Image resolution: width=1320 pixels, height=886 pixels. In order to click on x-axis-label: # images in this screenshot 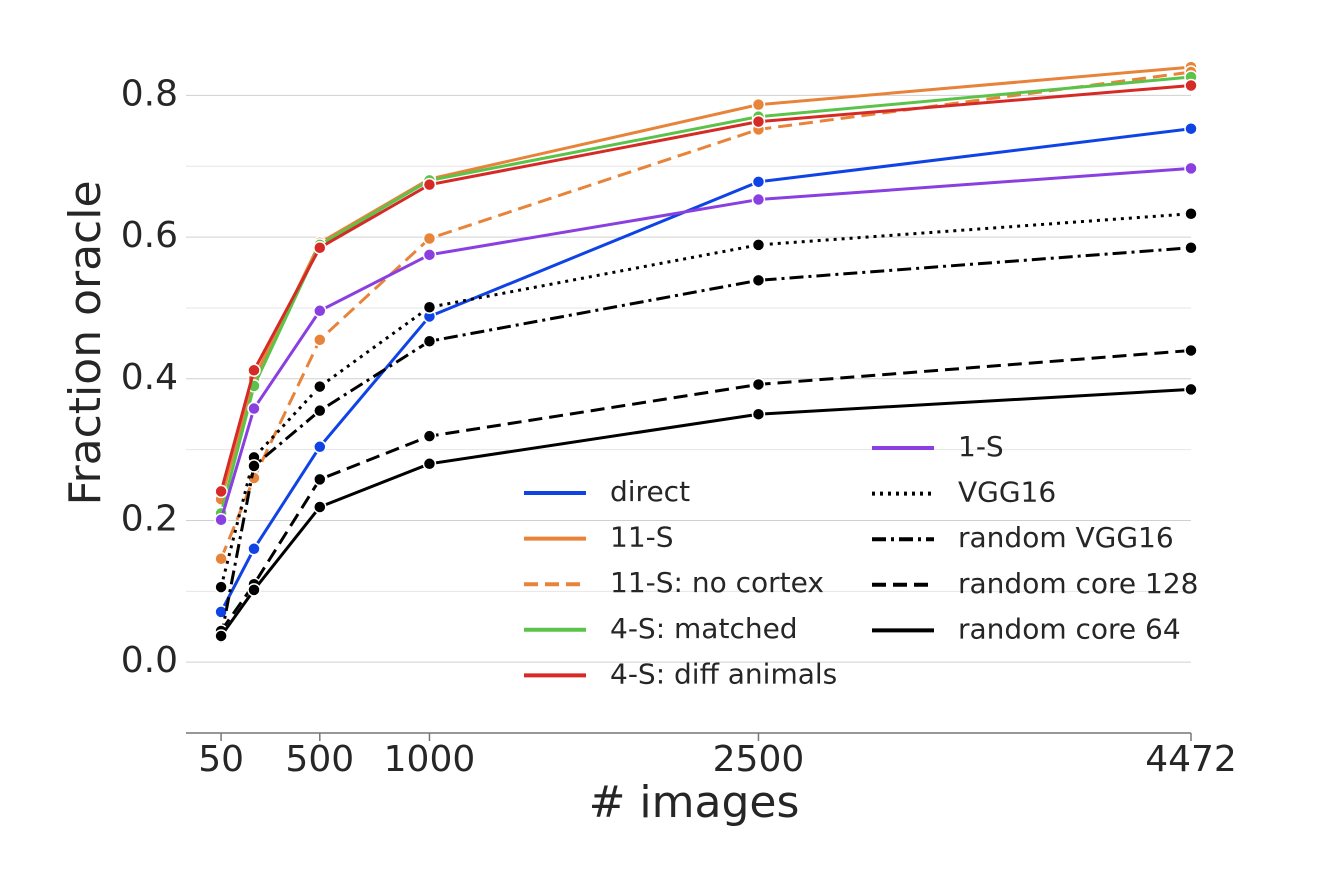, I will do `click(694, 802)`.